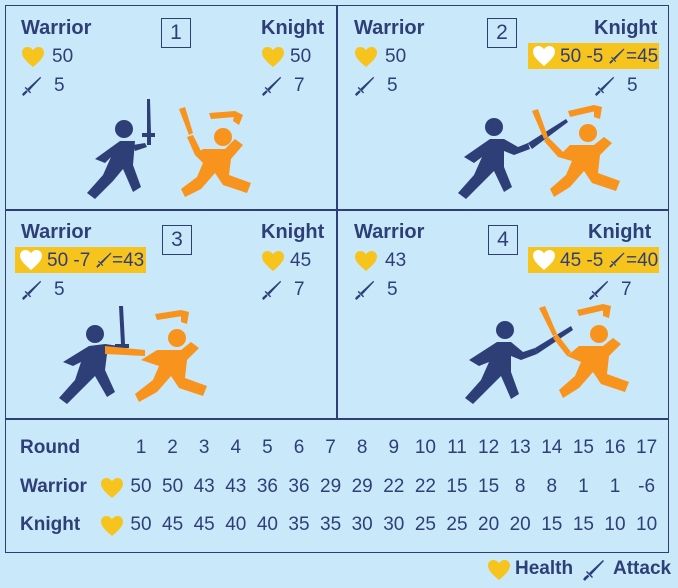 The image size is (678, 588). What do you see at coordinates (50, 524) in the screenshot?
I see `knight-row-label: Knight` at bounding box center [50, 524].